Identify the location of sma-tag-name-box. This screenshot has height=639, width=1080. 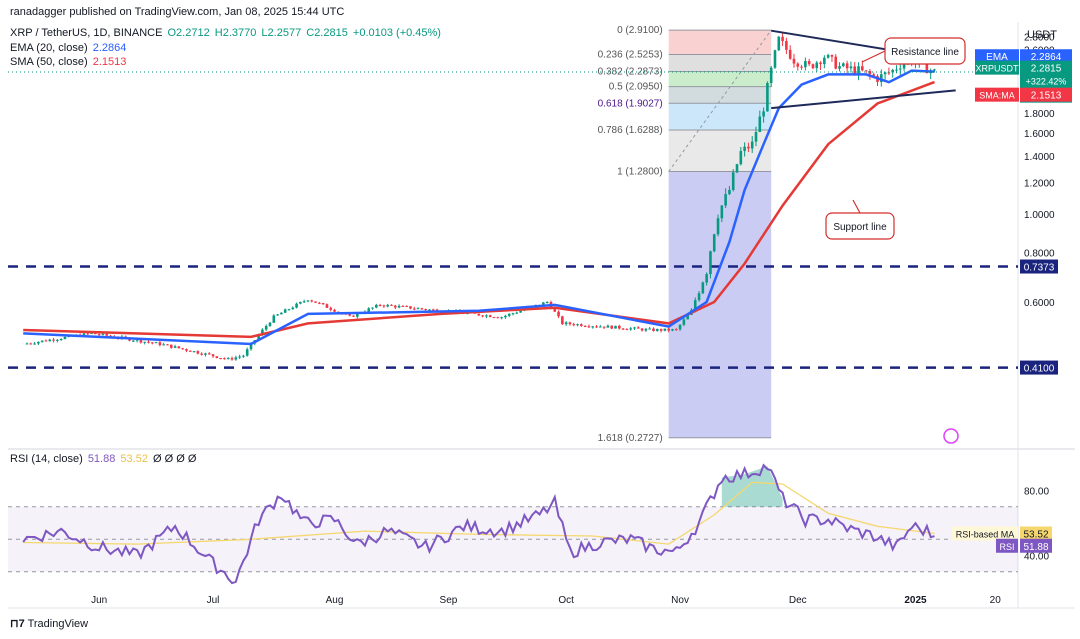
(997, 94).